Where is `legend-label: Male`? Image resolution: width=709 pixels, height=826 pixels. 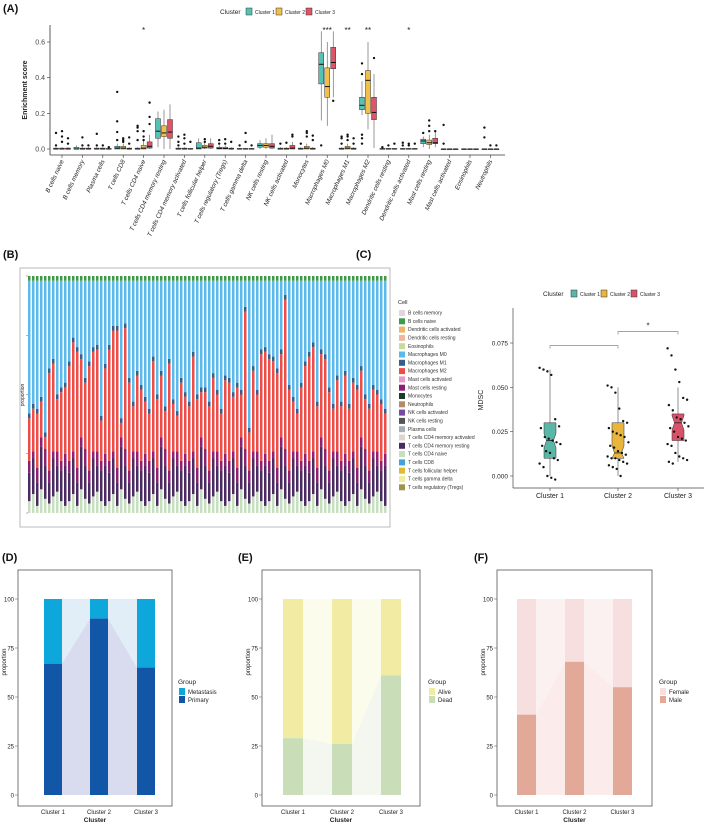
legend-label: Male is located at coordinates (676, 701).